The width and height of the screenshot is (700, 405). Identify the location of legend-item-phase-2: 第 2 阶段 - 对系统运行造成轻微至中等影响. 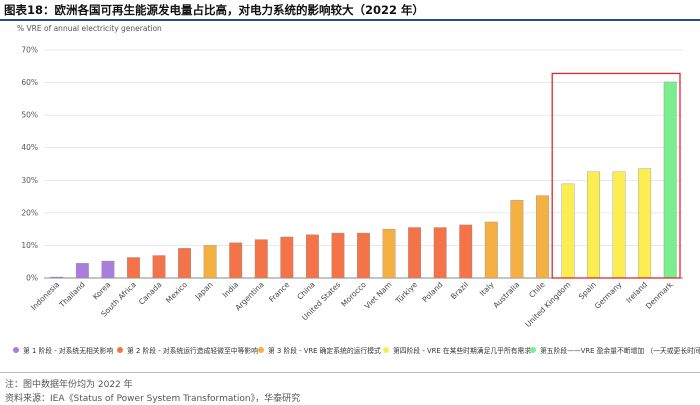
(187, 350).